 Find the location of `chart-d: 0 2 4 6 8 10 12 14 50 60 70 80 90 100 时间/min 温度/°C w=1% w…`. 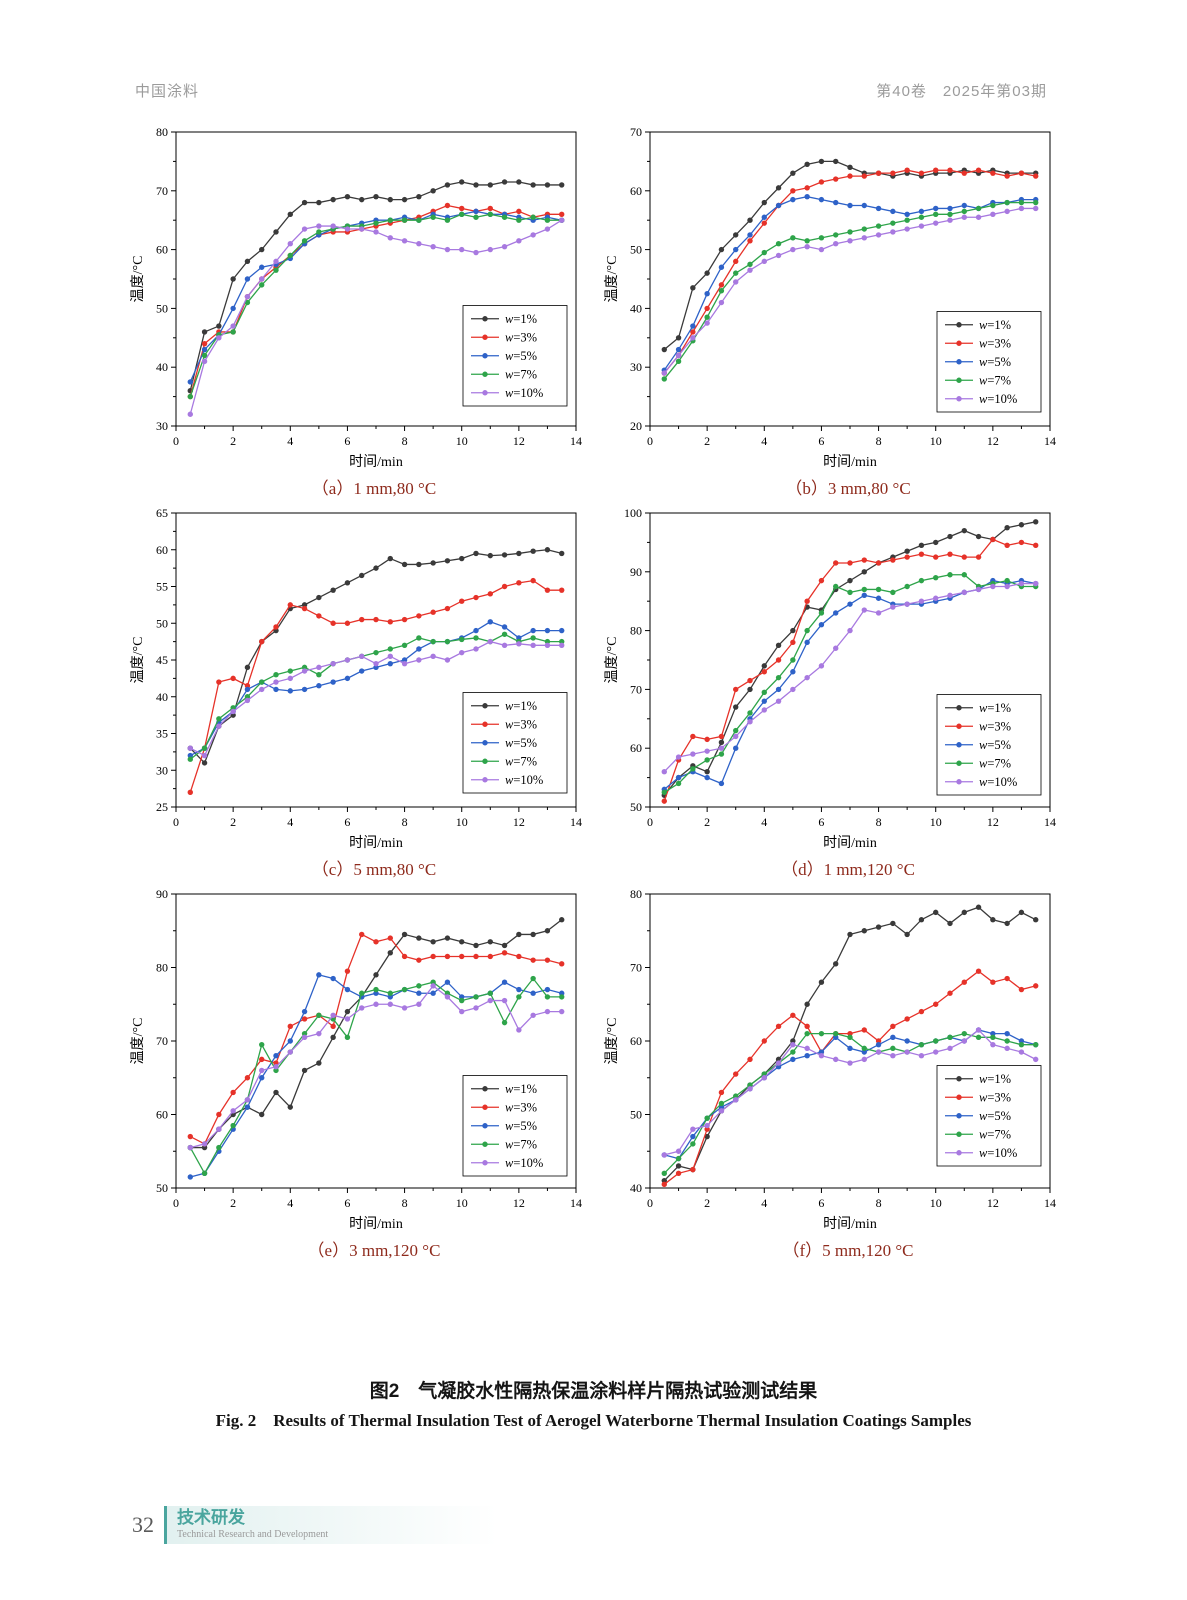

chart-d: 0 2 4 6 8 10 12 14 50 60 70 80 90 100 时间/min 温度/°C w=1% w… is located at coordinates (833, 691).